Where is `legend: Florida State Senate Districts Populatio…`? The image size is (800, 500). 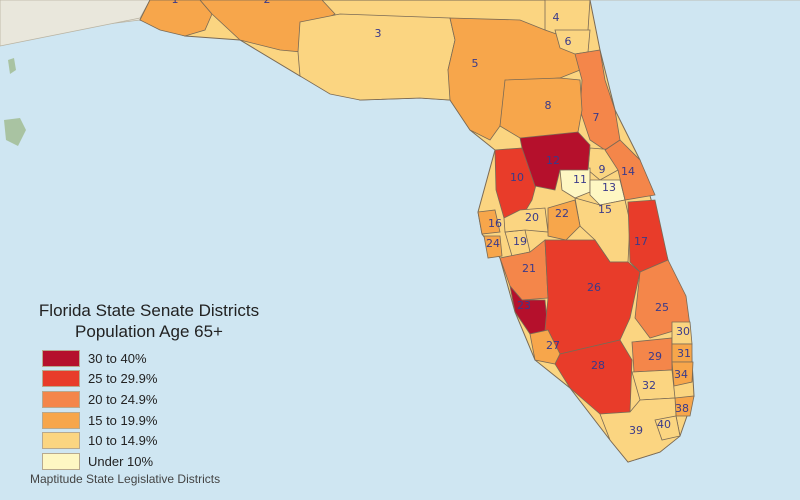
legend: Florida State Senate Districts Populatio… is located at coordinates (149, 386).